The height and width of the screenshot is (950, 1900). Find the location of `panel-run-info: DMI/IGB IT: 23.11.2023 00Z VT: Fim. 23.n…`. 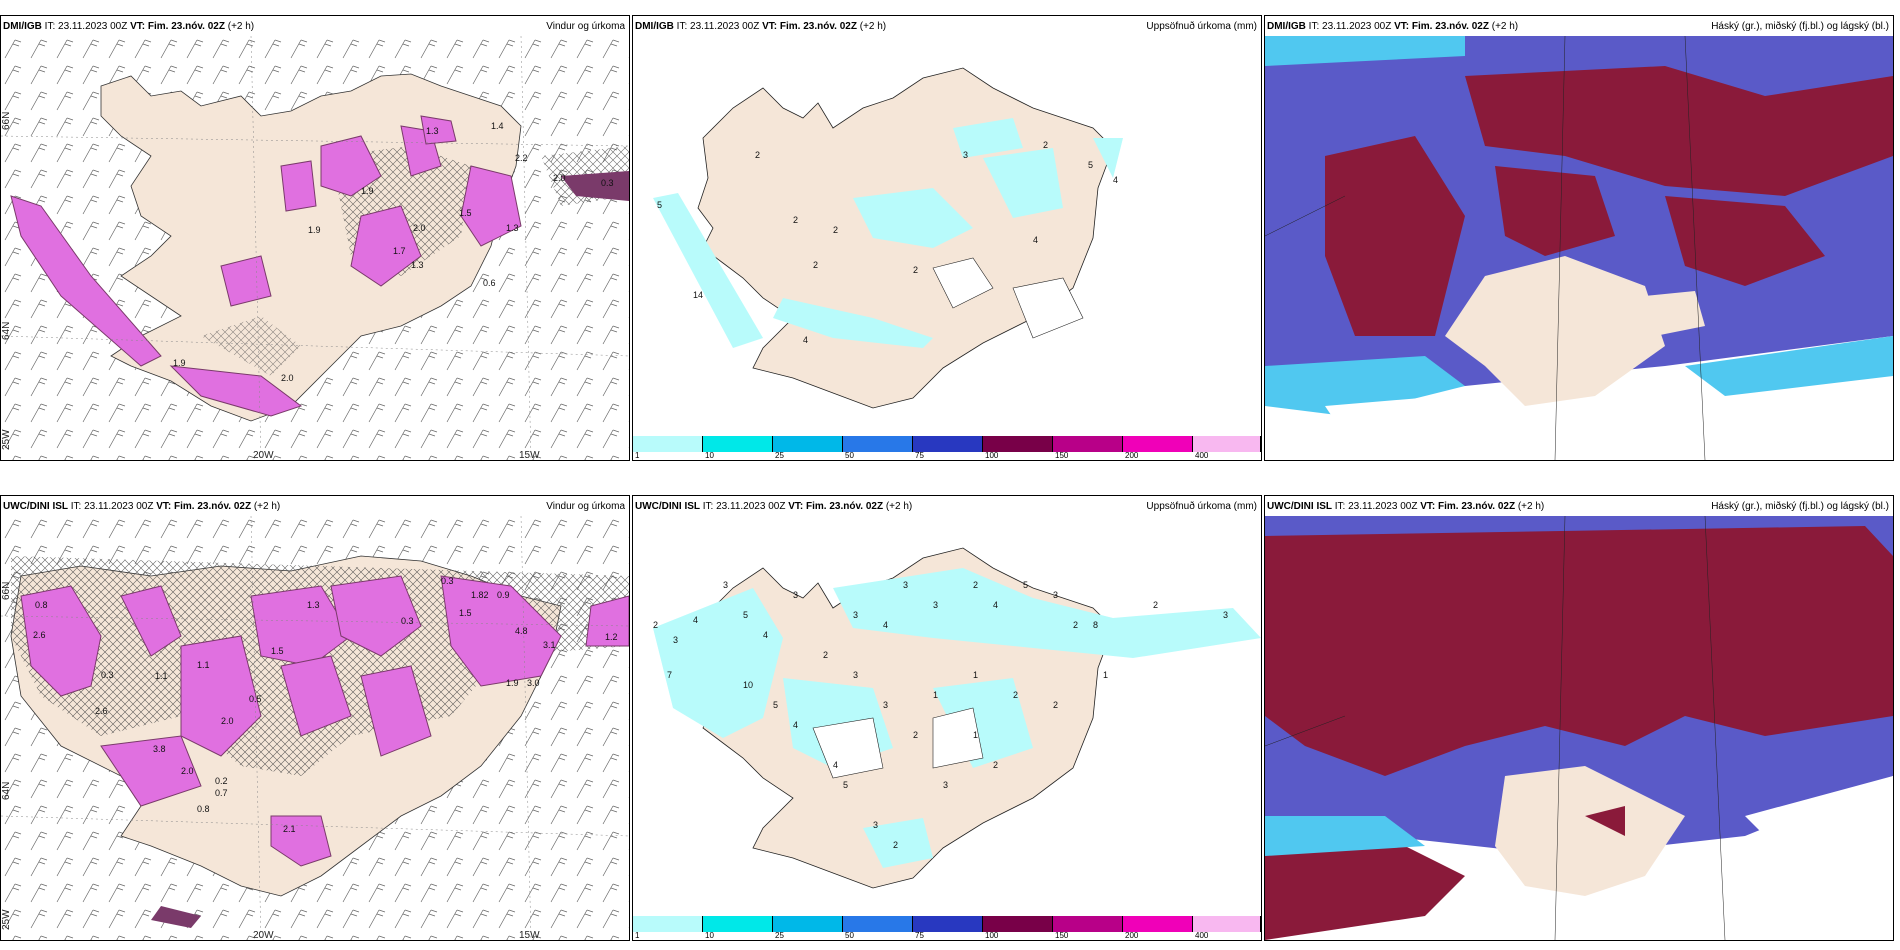

panel-run-info: DMI/IGB IT: 23.11.2023 00Z VT: Fim. 23.n… is located at coordinates (761, 26).